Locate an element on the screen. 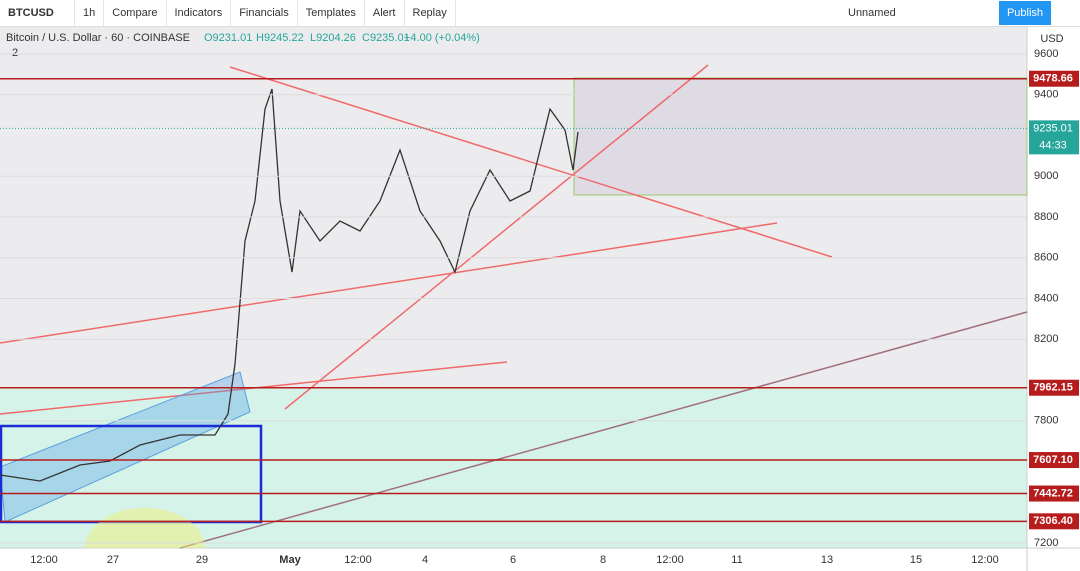 This screenshot has height=571, width=1080. replay: Replay is located at coordinates (430, 13).